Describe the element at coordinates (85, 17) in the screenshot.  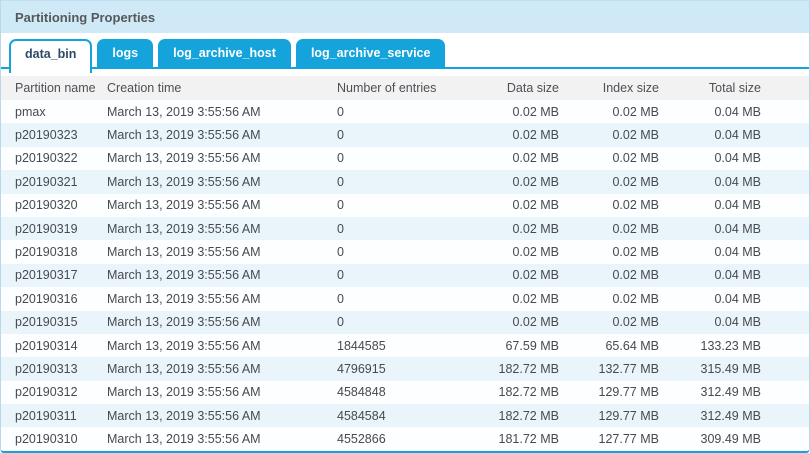
I see `panel-title: Partitioning Properties` at that location.